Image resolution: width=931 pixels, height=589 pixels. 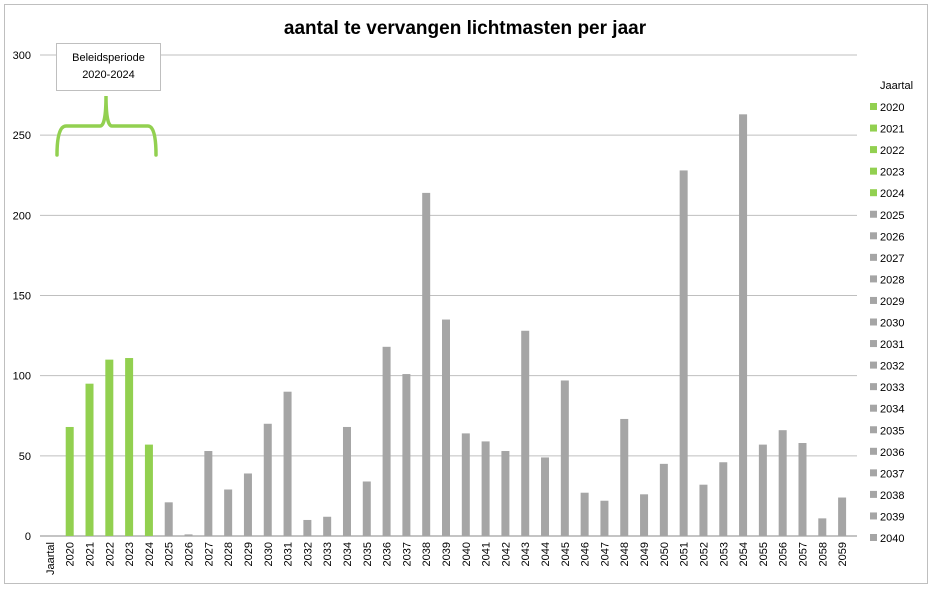 I want to click on legend-swatch-2026, so click(x=873, y=236).